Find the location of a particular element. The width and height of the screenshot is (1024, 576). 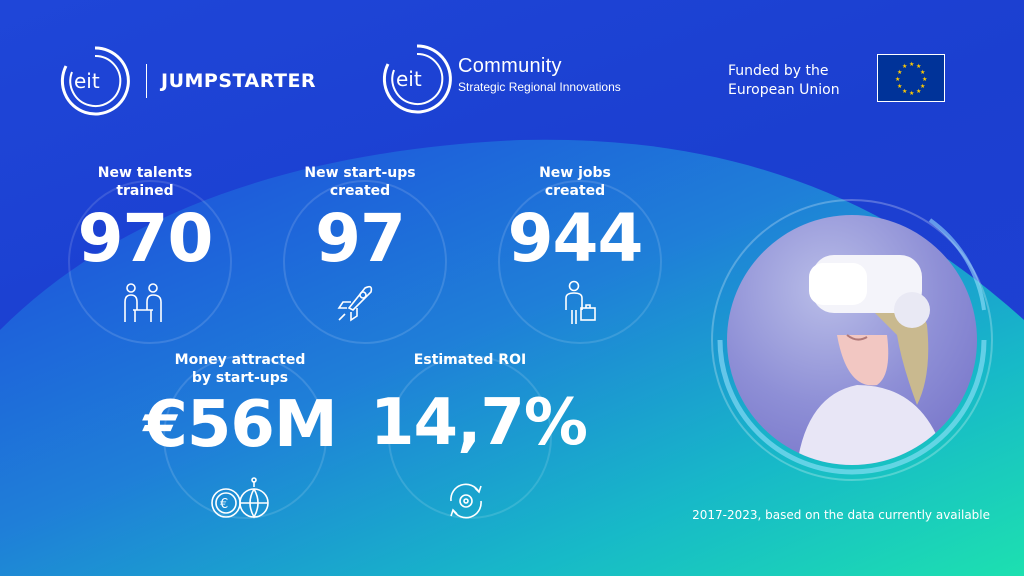

people-meeting-icon is located at coordinates (143, 302).